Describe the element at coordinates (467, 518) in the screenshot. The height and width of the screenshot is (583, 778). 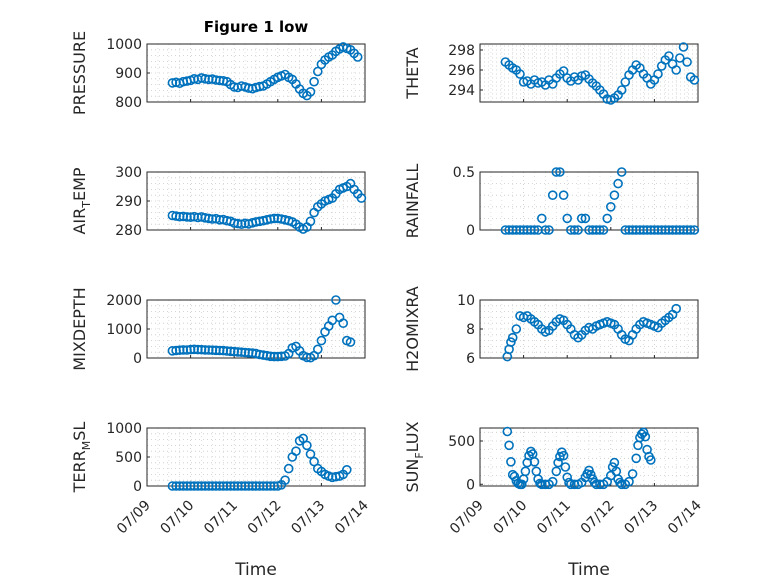
I see `x-tick-label: 07/09` at that location.